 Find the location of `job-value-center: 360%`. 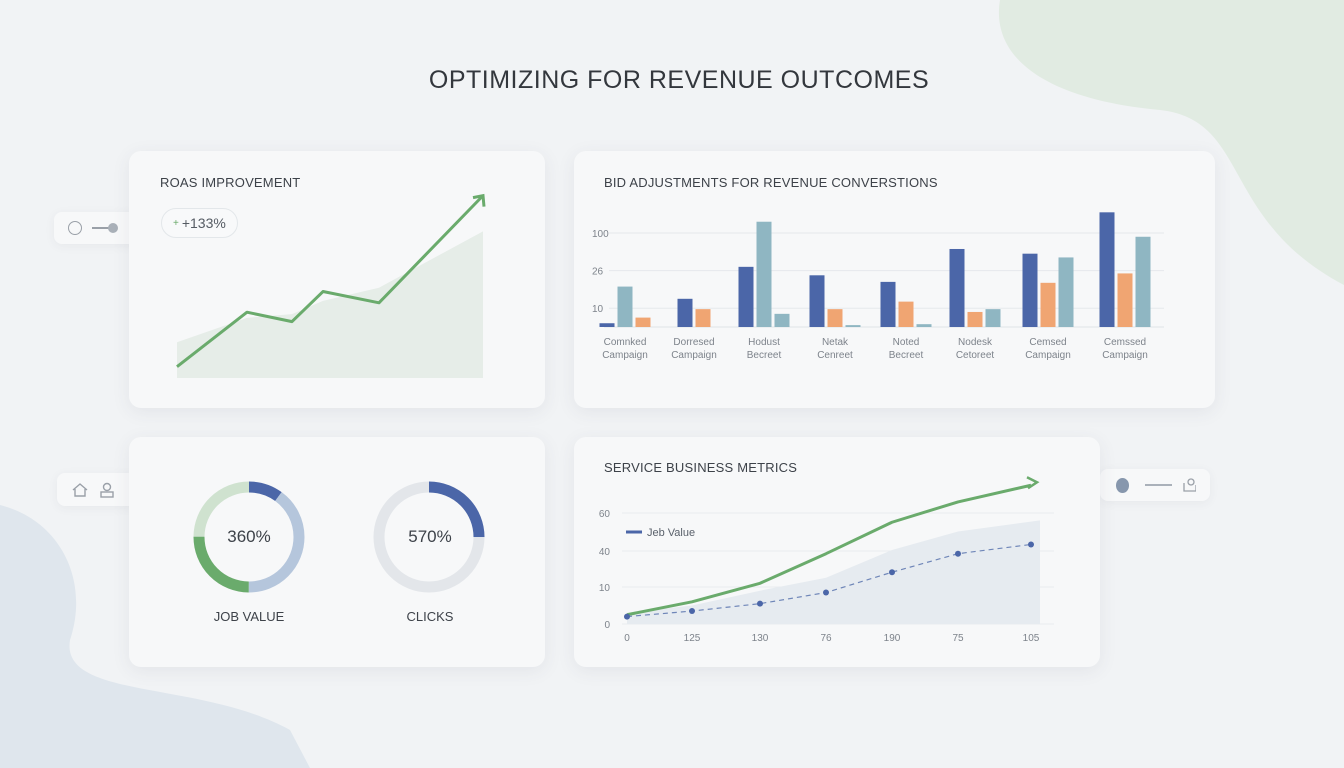

job-value-center: 360% is located at coordinates (249, 536).